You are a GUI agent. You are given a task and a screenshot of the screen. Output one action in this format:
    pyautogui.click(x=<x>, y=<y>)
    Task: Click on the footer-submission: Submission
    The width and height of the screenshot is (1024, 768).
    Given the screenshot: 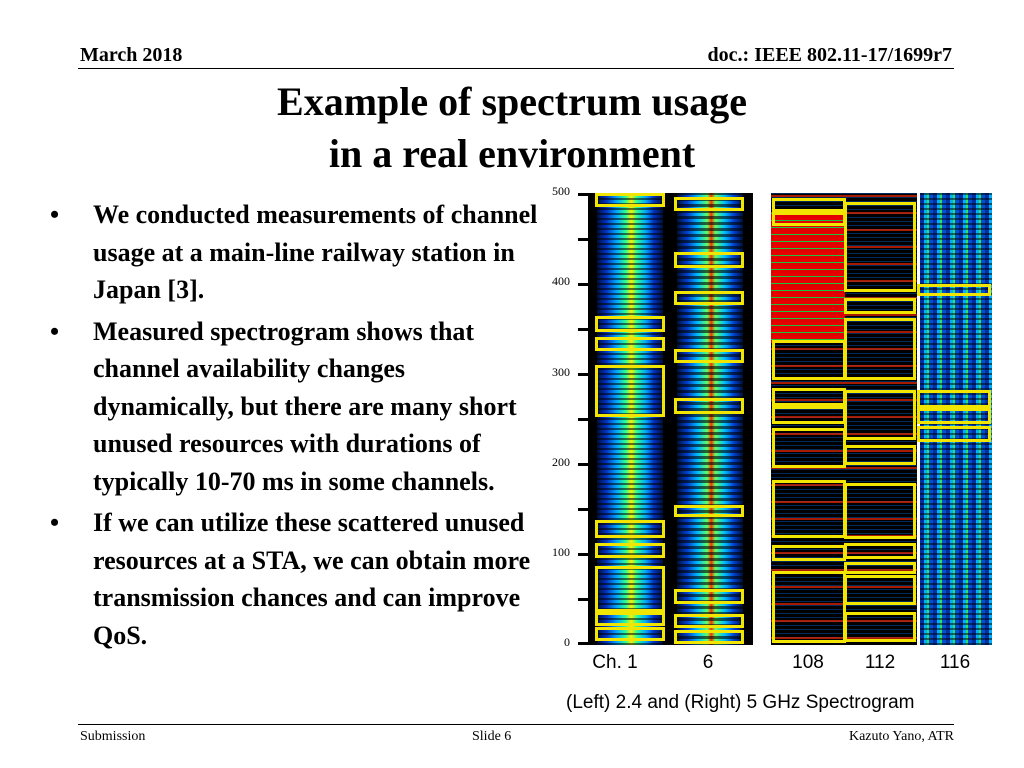 What is the action you would take?
    pyautogui.click(x=113, y=736)
    